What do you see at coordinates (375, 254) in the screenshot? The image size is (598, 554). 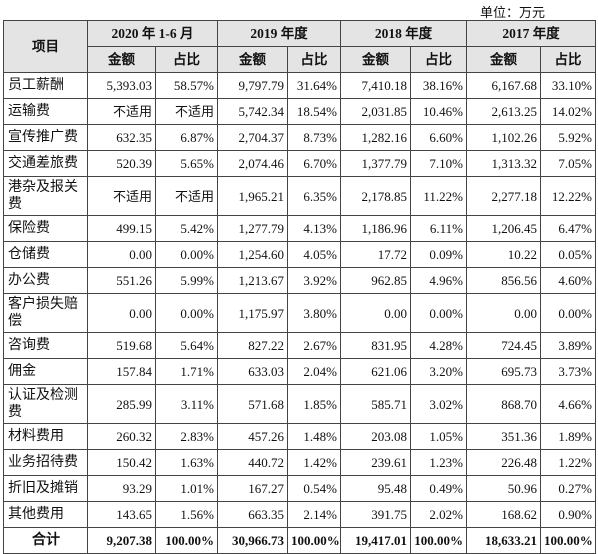 I see `cell: 17.72` at bounding box center [375, 254].